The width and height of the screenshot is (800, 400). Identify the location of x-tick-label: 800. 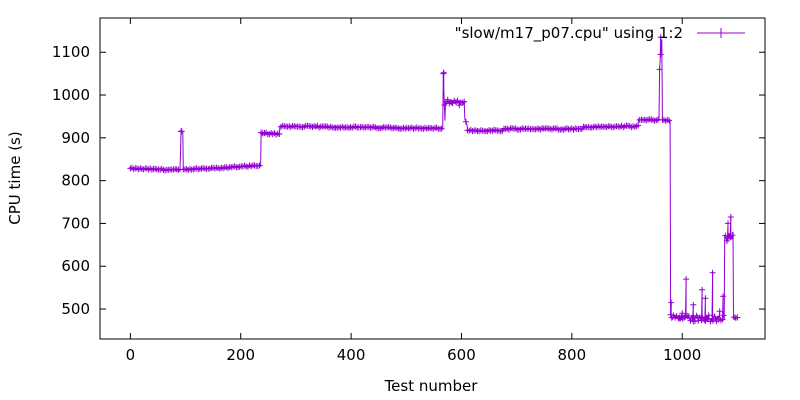
(572, 355).